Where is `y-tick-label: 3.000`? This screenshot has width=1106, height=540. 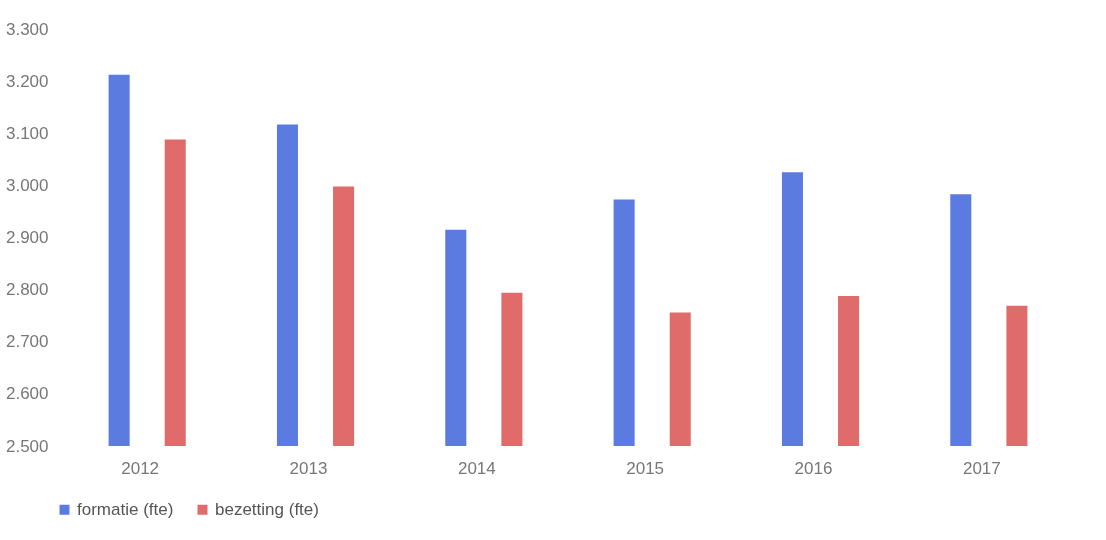
y-tick-label: 3.000 is located at coordinates (27, 185).